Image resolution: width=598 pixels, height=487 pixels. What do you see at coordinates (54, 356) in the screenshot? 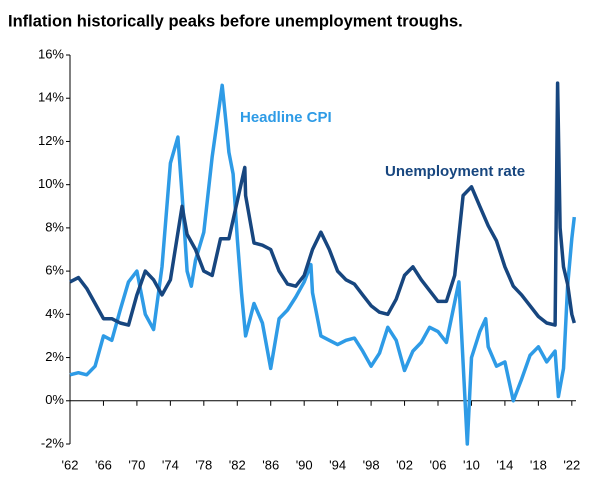
I see `y-tick-label: 2%` at bounding box center [54, 356].